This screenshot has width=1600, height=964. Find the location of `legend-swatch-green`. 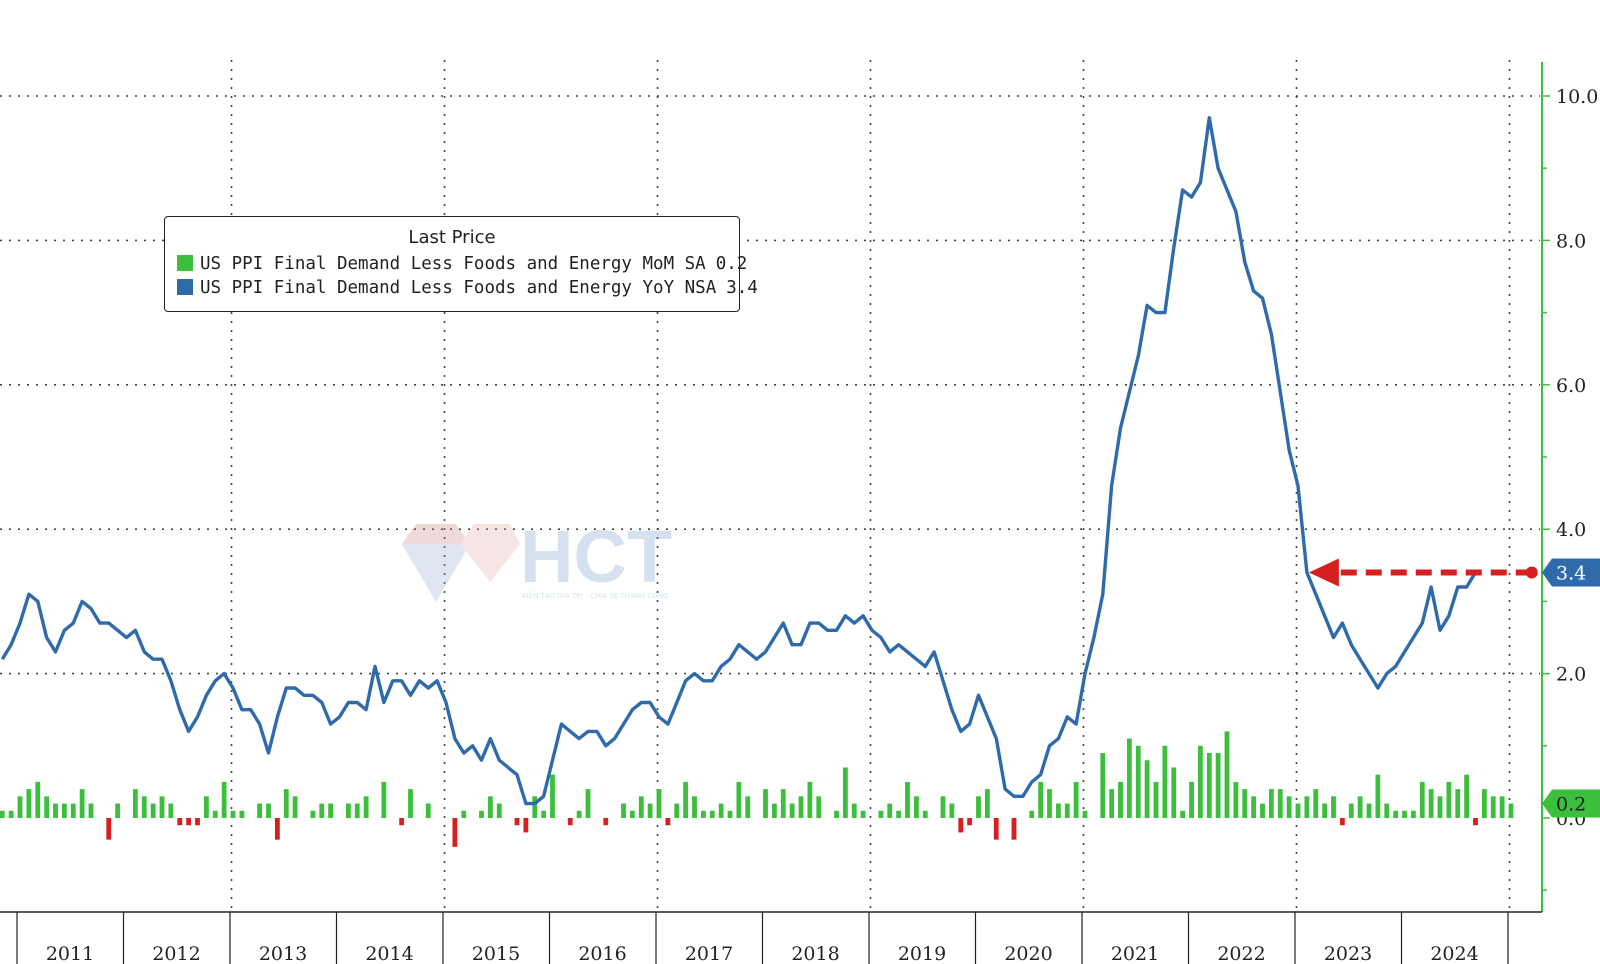

legend-swatch-green is located at coordinates (185, 263).